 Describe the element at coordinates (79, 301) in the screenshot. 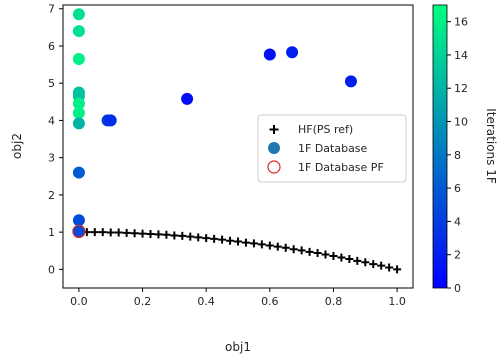

I see `x-tick-label: 0.0` at that location.